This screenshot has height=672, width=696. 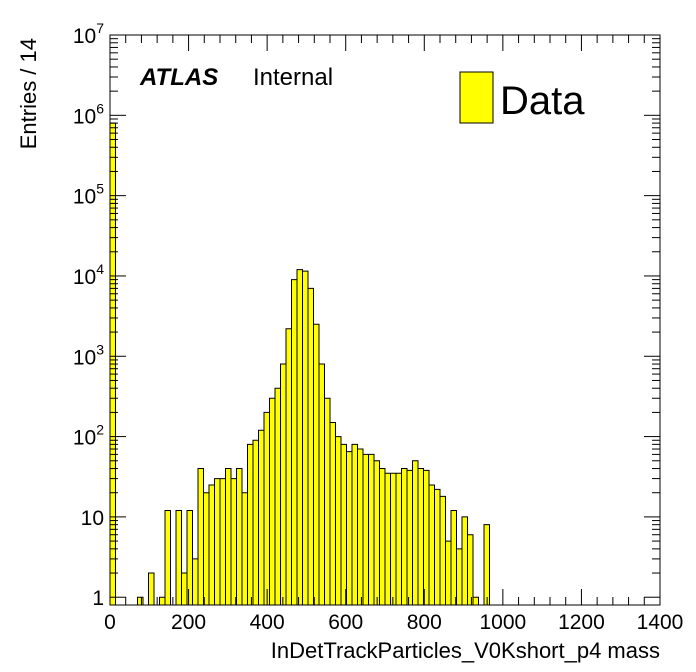 What do you see at coordinates (88, 195) in the screenshot?
I see `y-tick-label: 10⁵` at bounding box center [88, 195].